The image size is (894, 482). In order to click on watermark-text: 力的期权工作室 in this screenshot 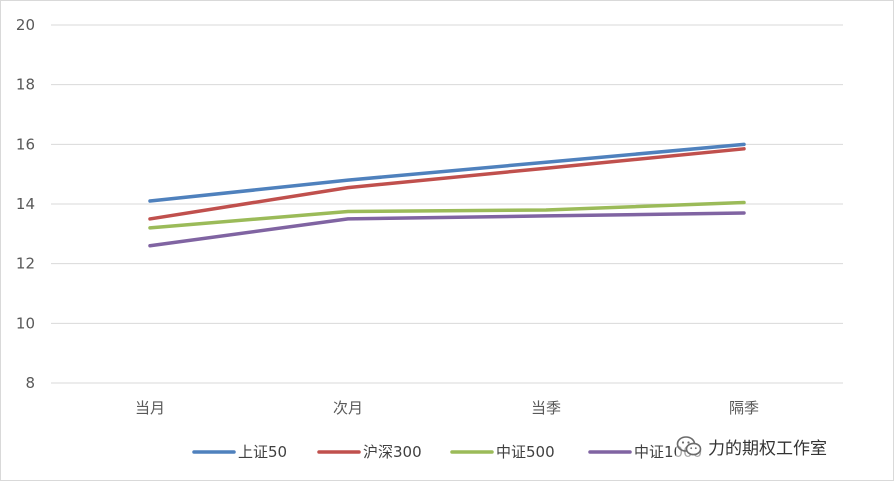, I will do `click(767, 448)`.